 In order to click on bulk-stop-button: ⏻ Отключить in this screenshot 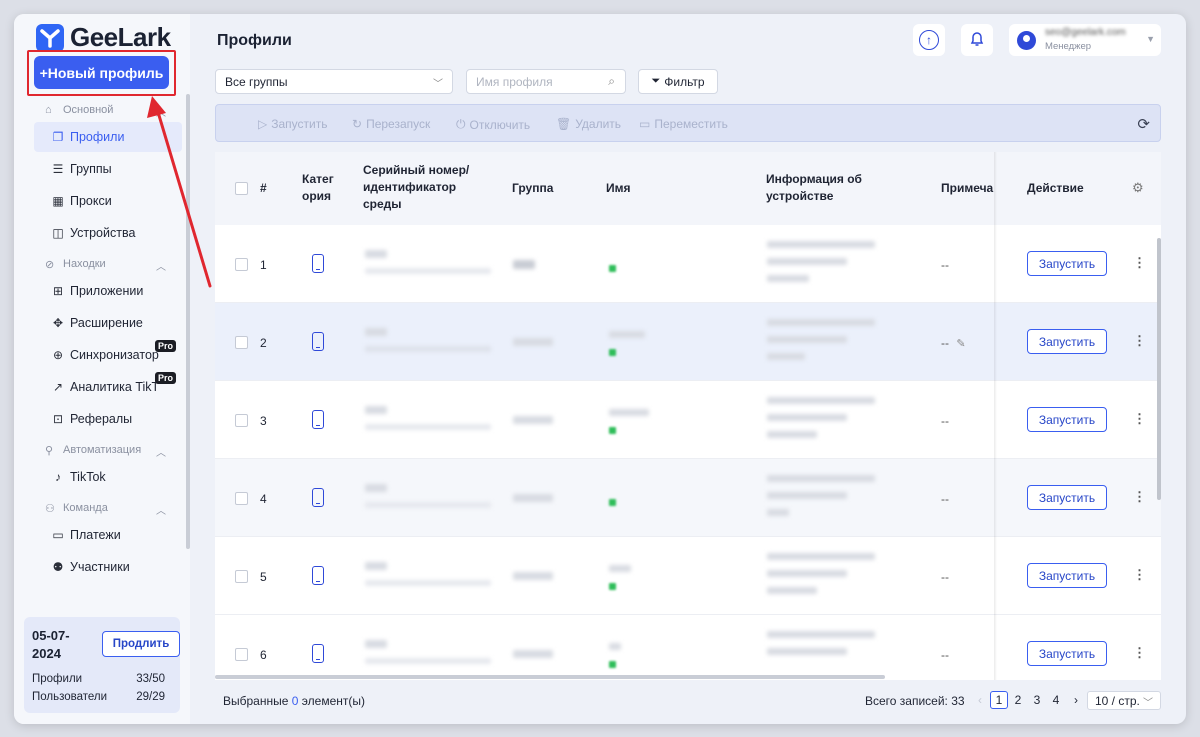, I will do `click(493, 124)`.